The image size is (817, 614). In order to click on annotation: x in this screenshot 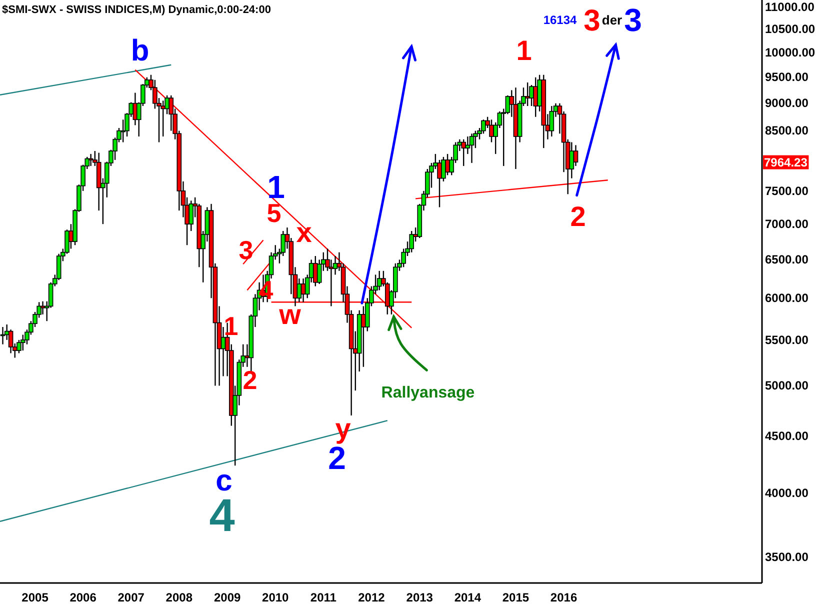, I will do `click(304, 232)`.